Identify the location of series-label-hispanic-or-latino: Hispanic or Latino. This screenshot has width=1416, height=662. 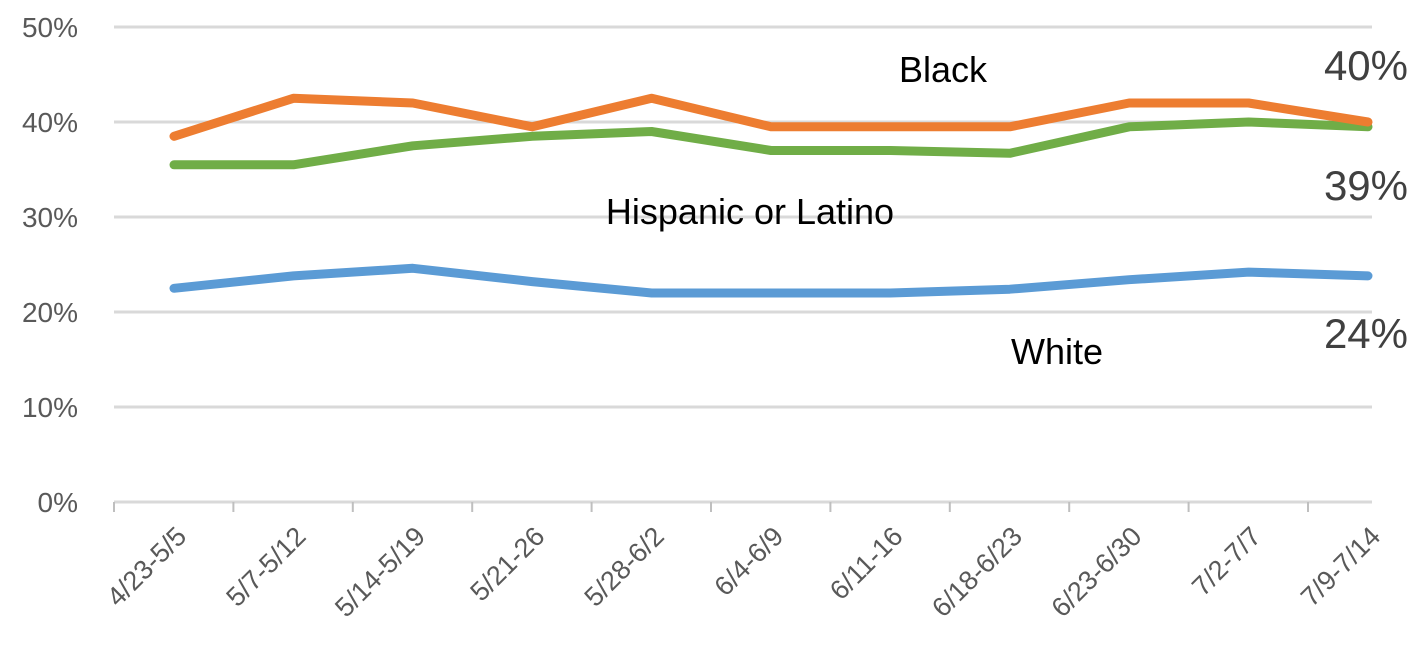
(750, 211).